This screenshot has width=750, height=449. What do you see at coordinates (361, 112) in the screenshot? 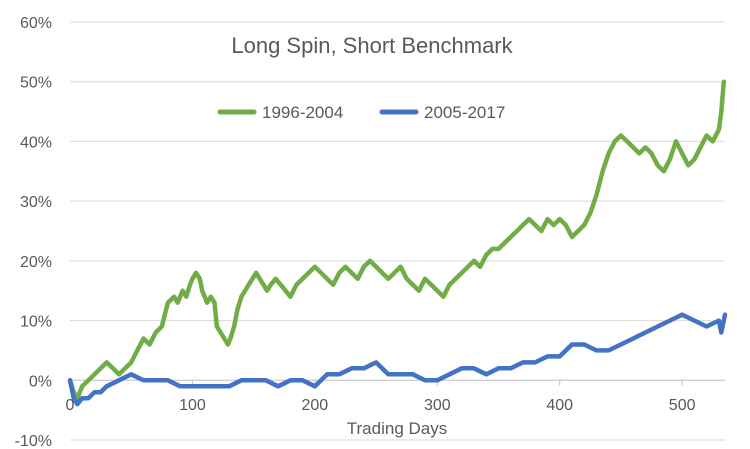
I see `legend: 1996-2004 2005-2017` at bounding box center [361, 112].